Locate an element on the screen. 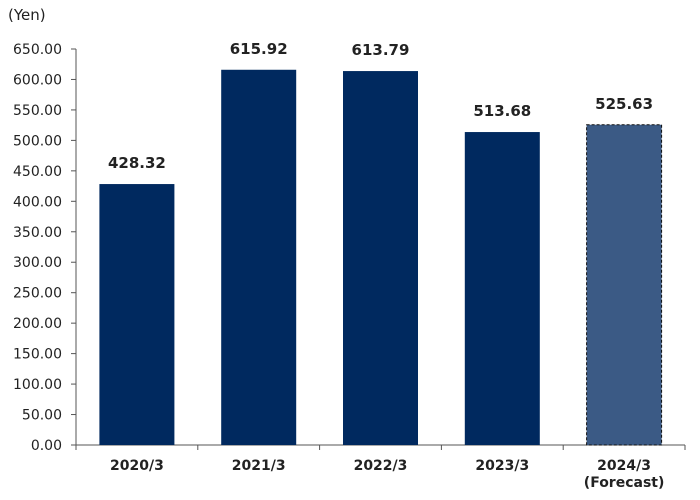 This screenshot has height=500, width=700. x-tick-label: 2024/3 is located at coordinates (624, 466).